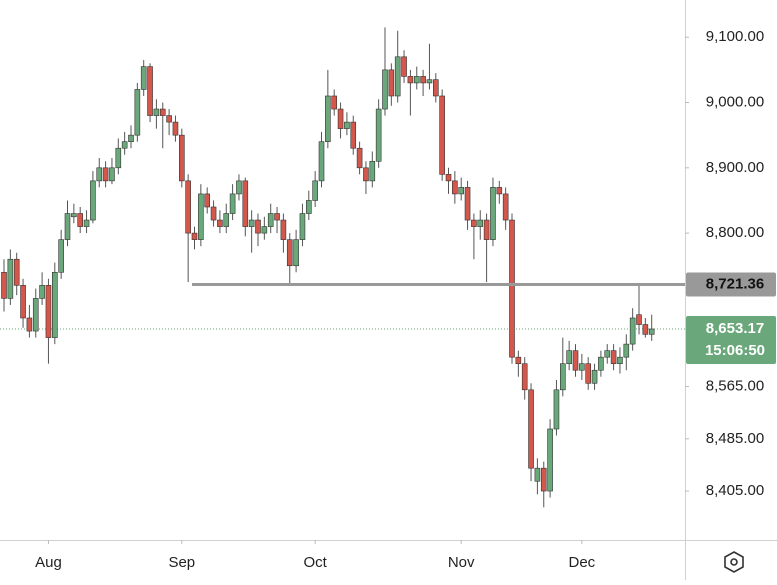 The width and height of the screenshot is (777, 585). I want to click on settings-icon, so click(734, 562).